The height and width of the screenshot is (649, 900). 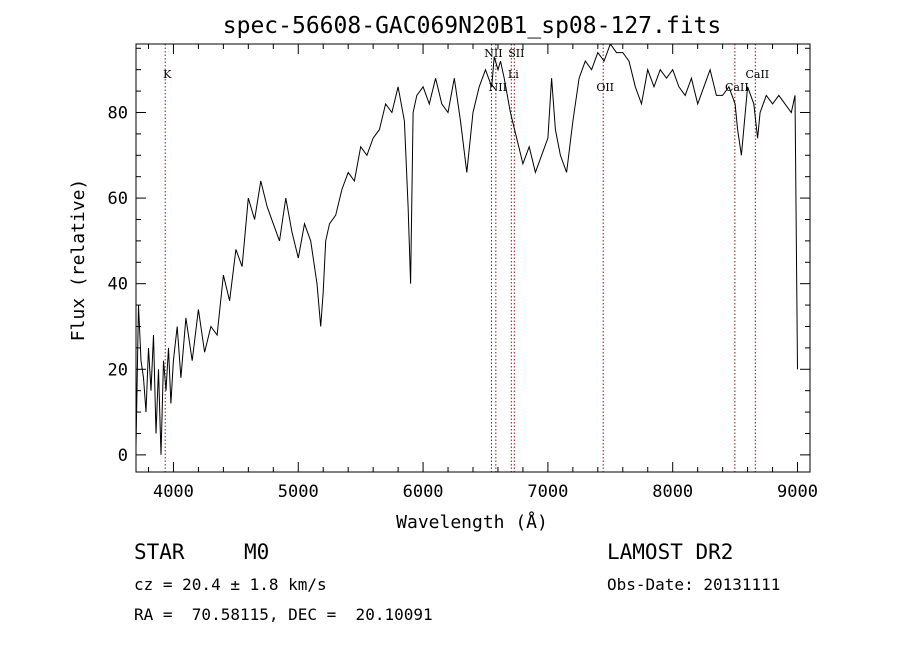 What do you see at coordinates (516, 53) in the screenshot?
I see `spectral-line-label: SII` at bounding box center [516, 53].